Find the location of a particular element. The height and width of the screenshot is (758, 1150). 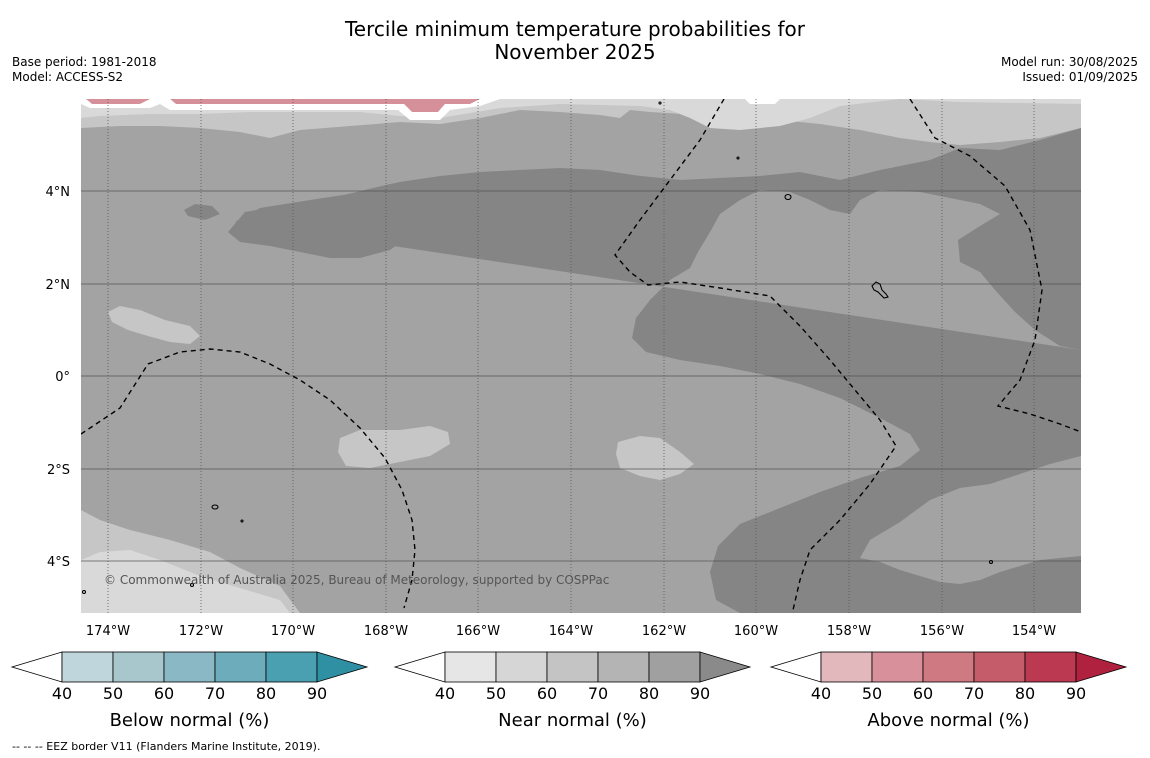

lon-label-162w: 162°W is located at coordinates (664, 631).